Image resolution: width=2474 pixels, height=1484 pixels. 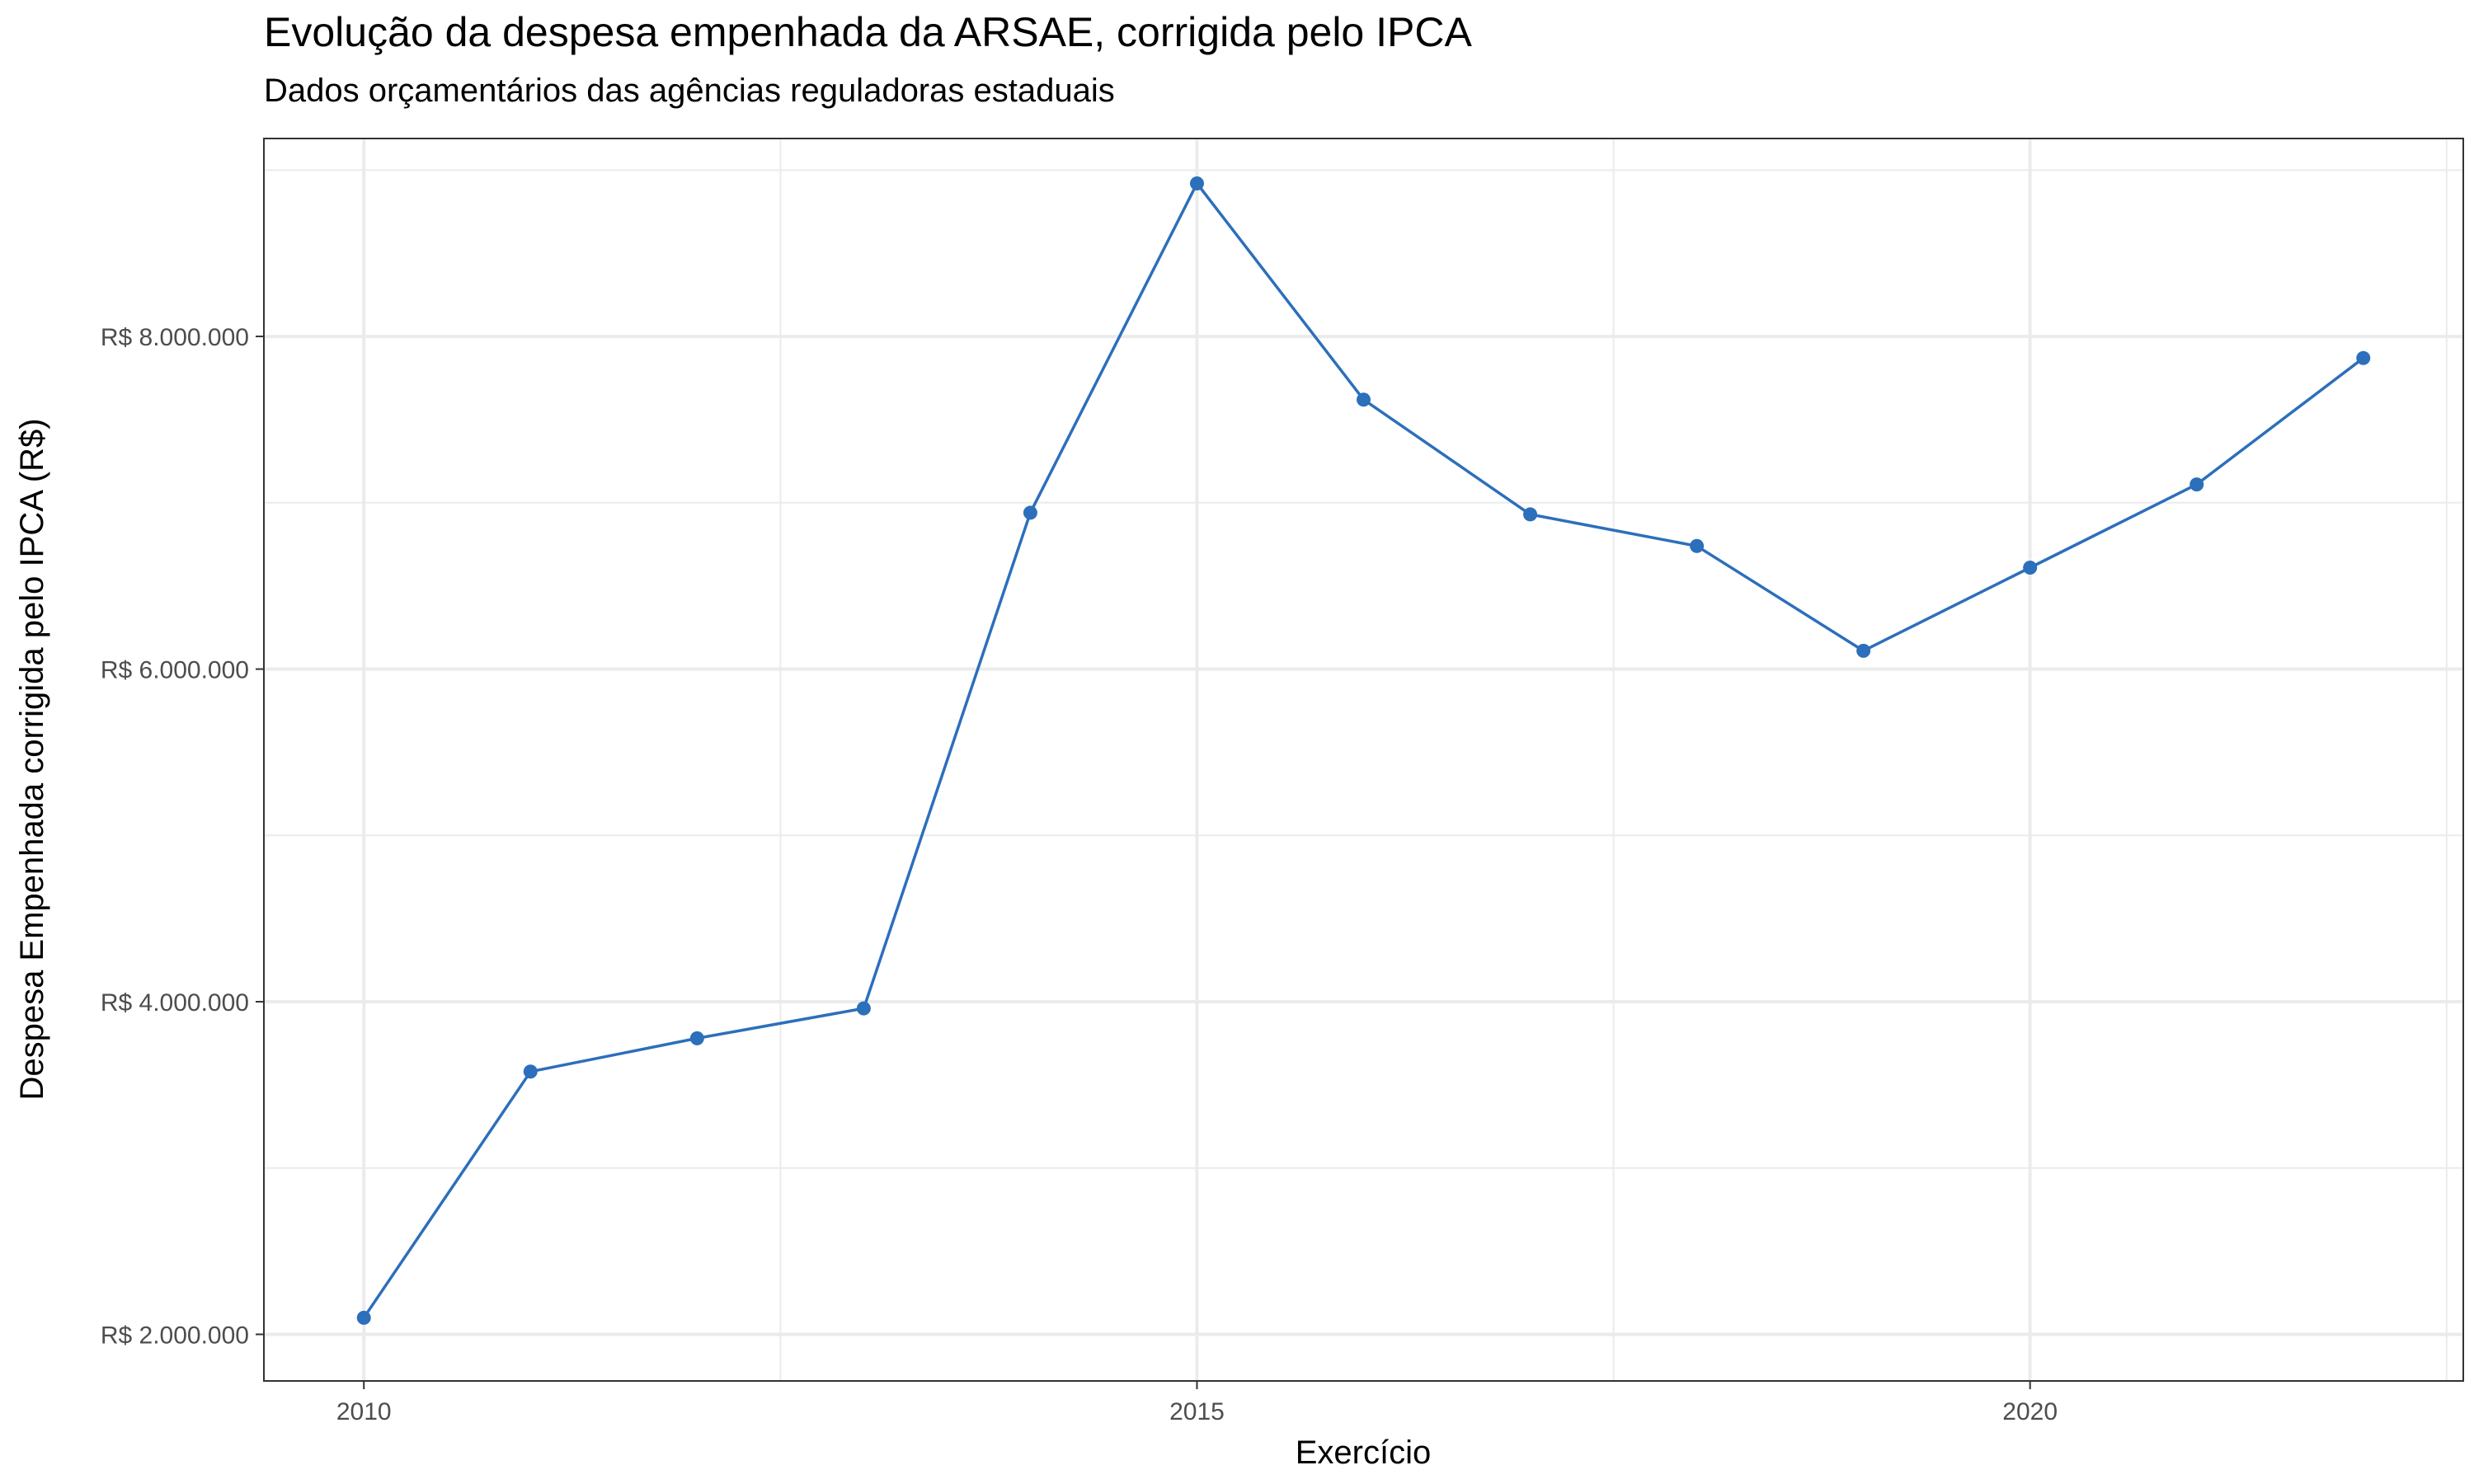 I want to click on x-tick-label: 2010, so click(x=364, y=1411).